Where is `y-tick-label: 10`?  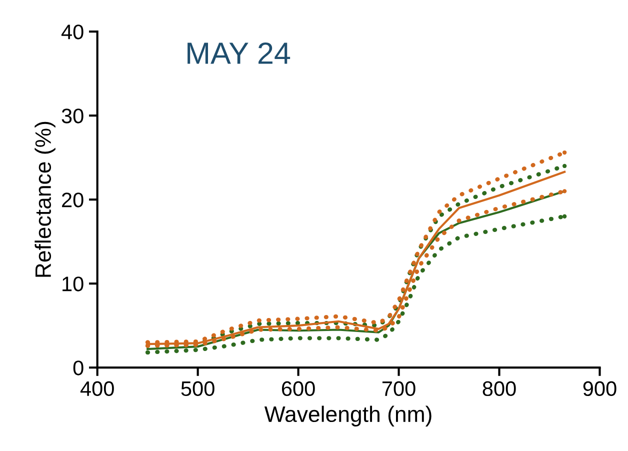 y-tick-label: 10 is located at coordinates (73, 284).